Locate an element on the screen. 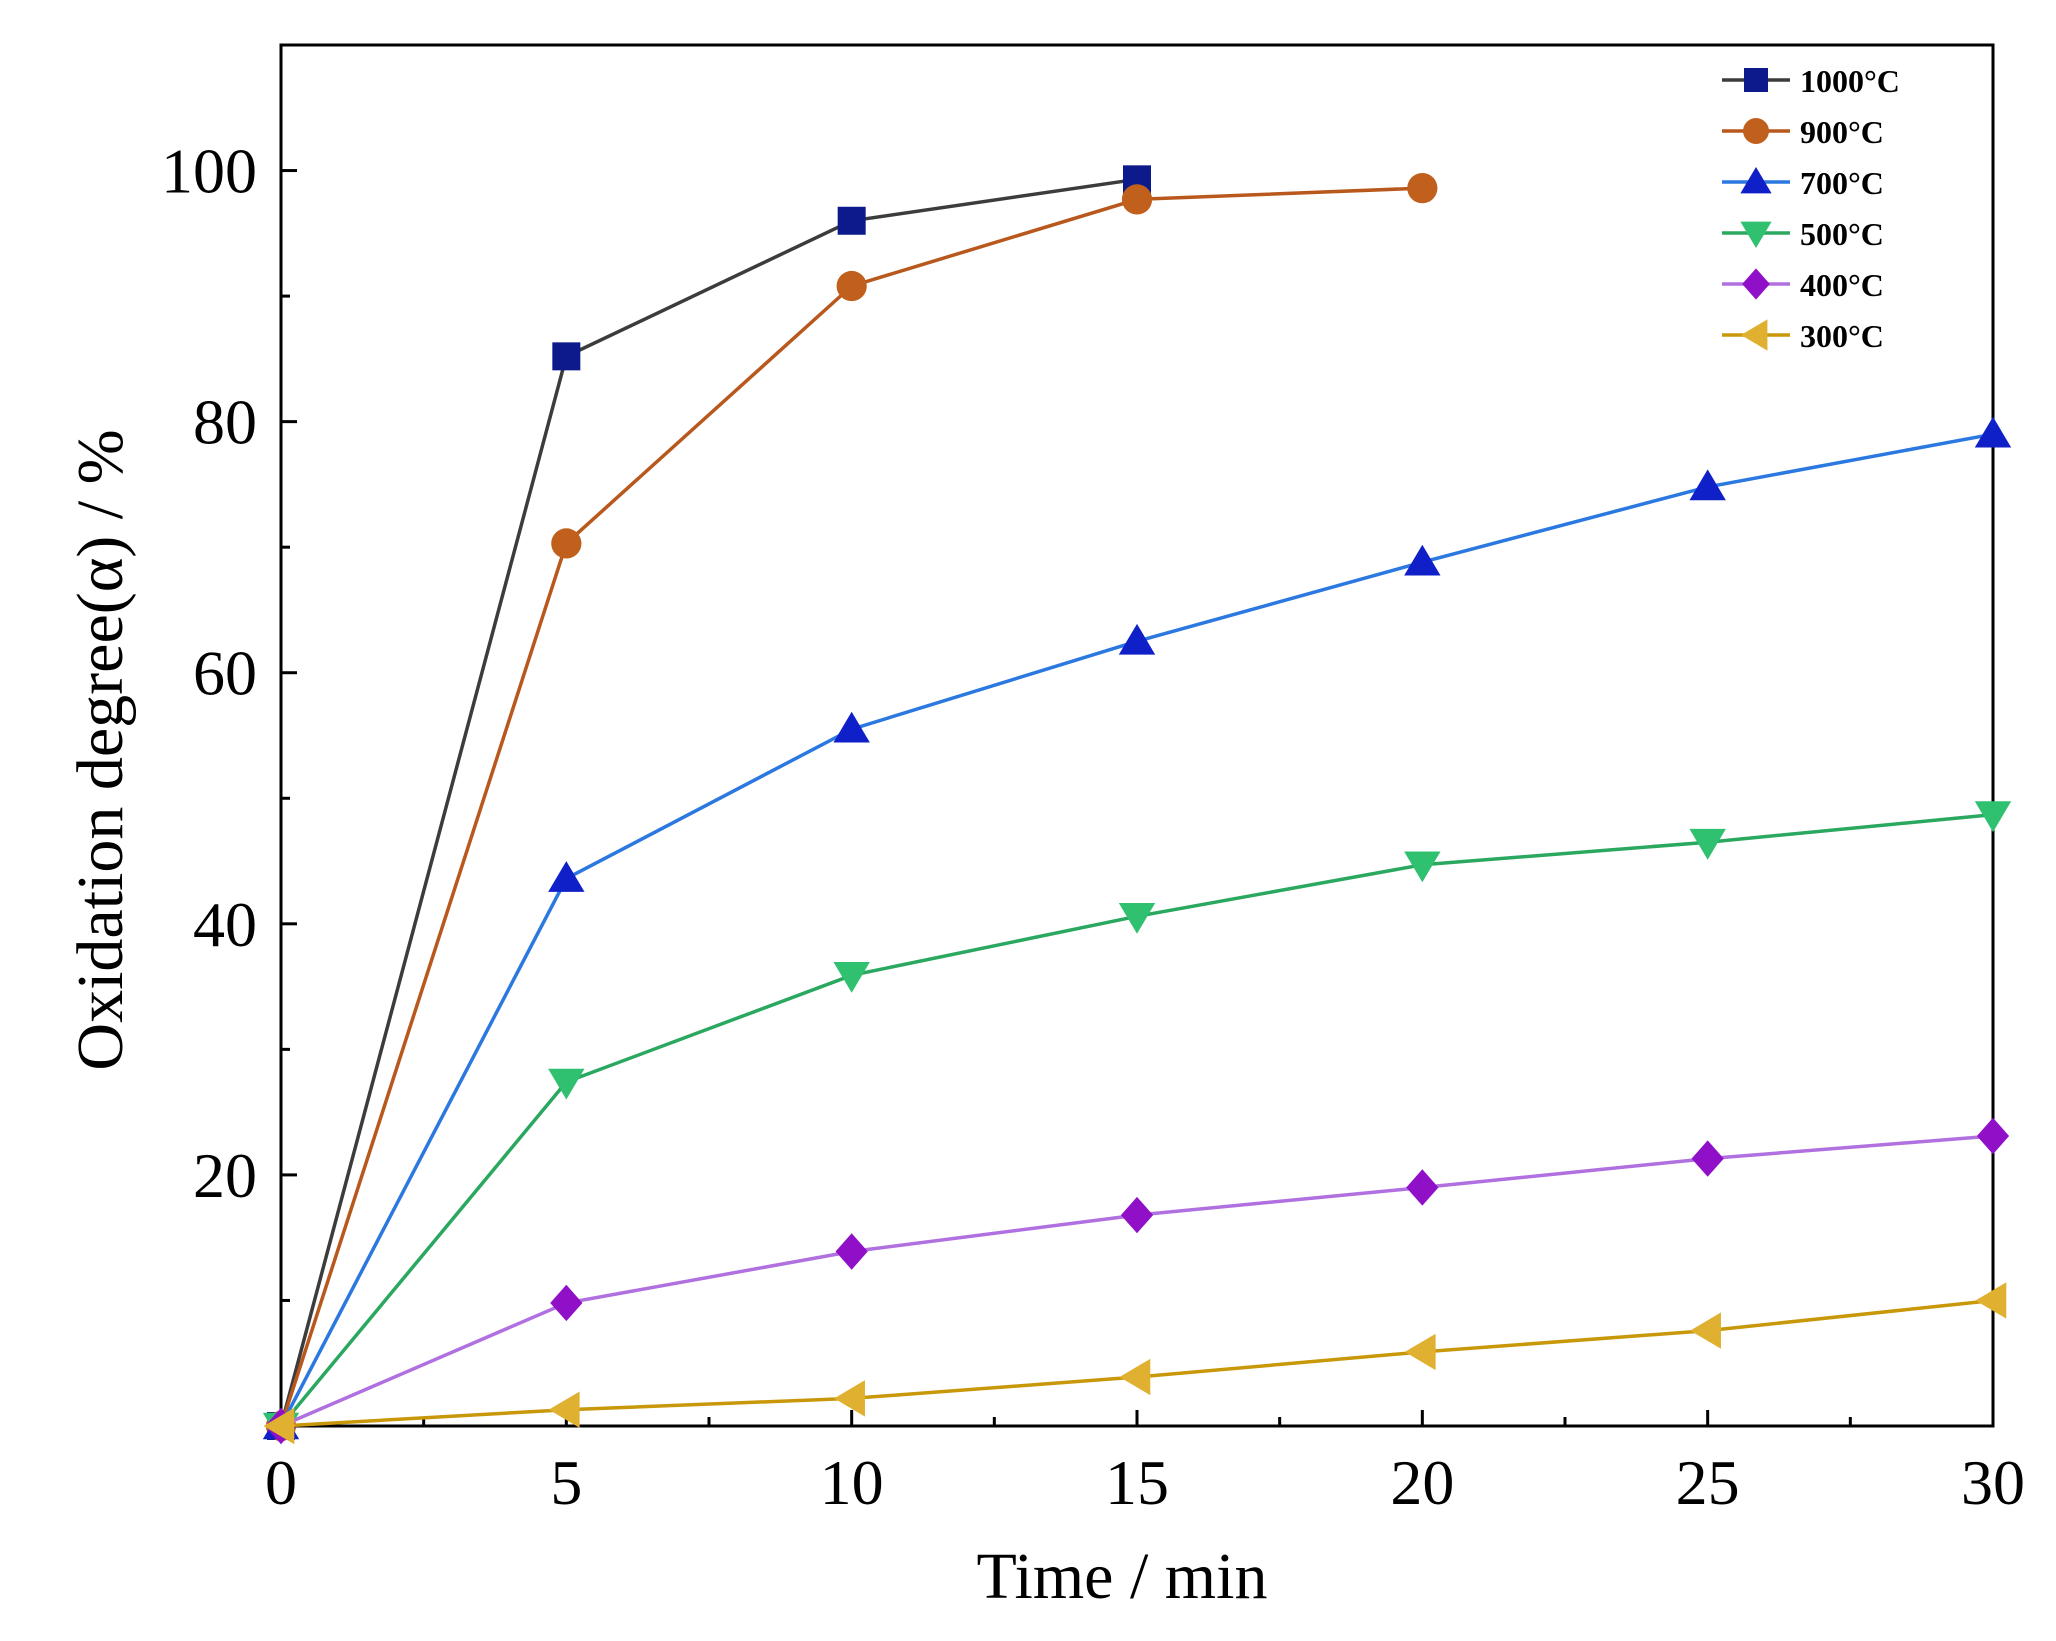  legend-item: 300°C is located at coordinates (1803, 336).